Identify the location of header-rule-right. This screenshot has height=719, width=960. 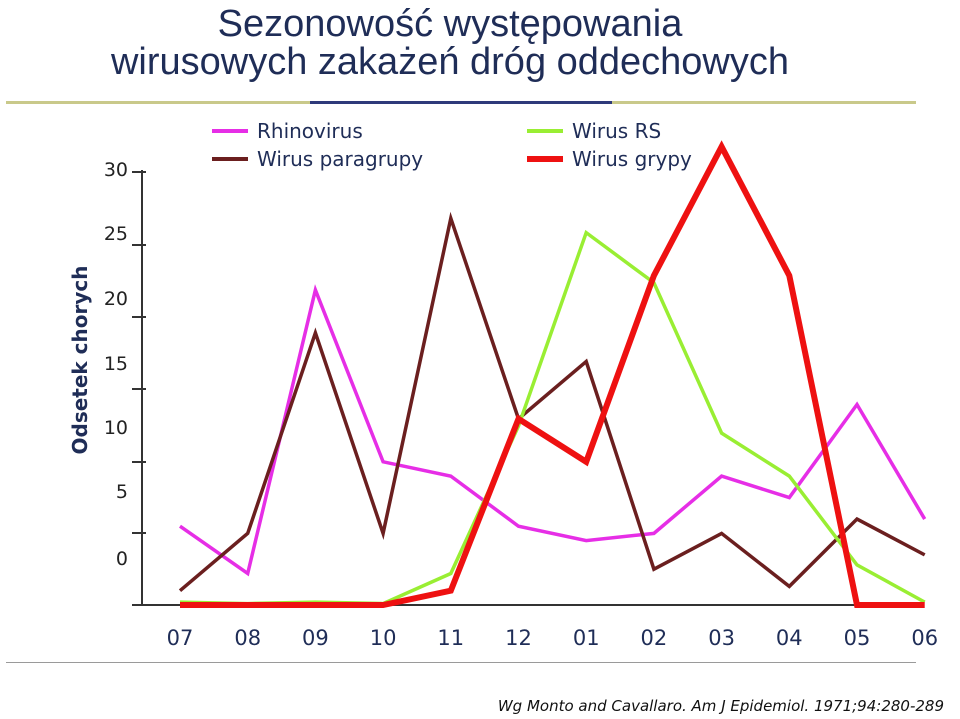
(764, 102).